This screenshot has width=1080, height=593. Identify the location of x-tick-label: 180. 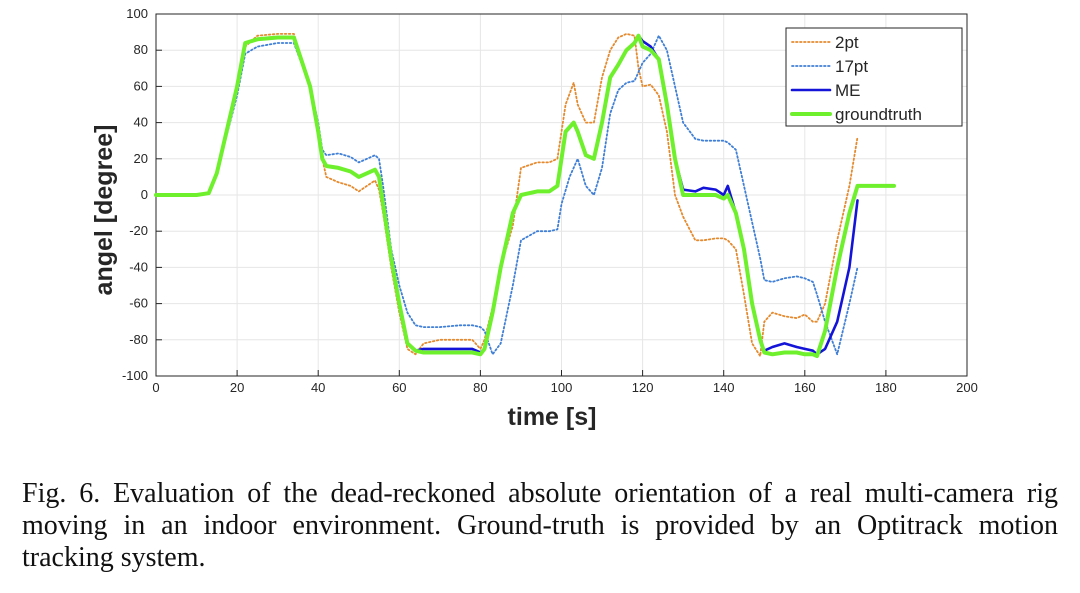
(886, 387).